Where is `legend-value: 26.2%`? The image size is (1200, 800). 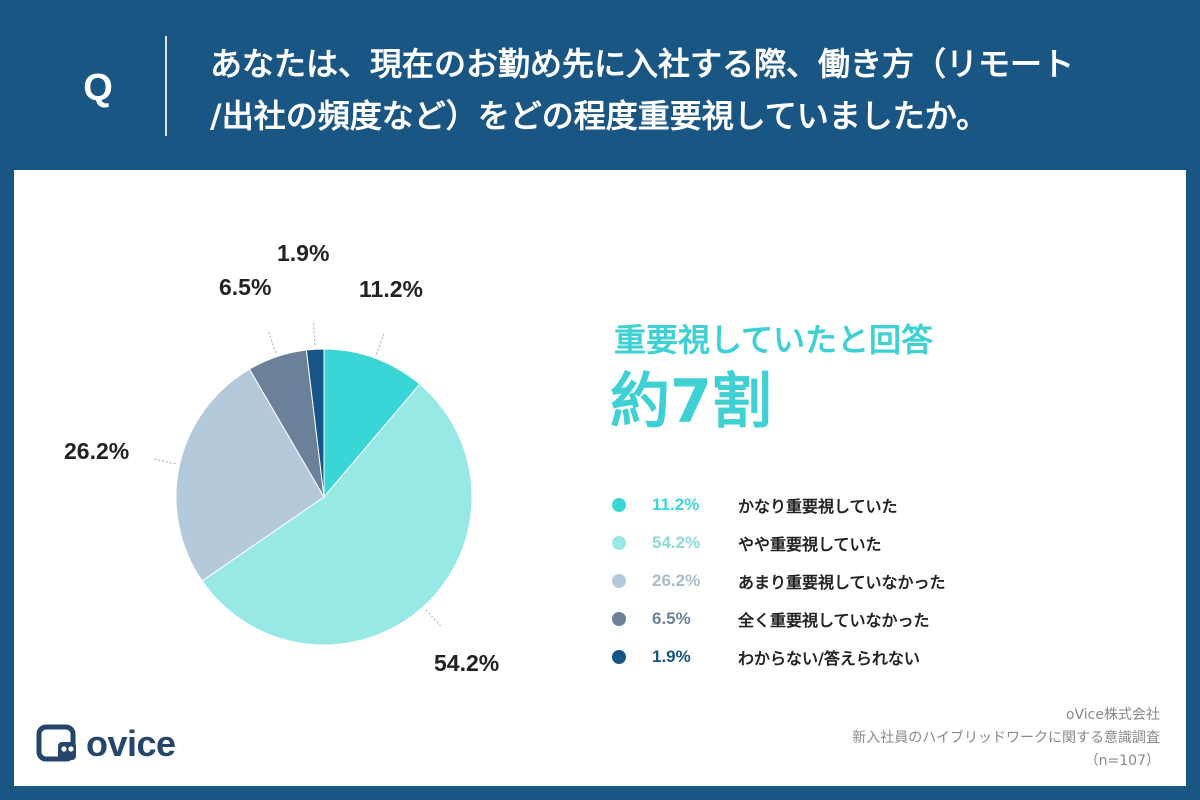
legend-value: 26.2% is located at coordinates (676, 580).